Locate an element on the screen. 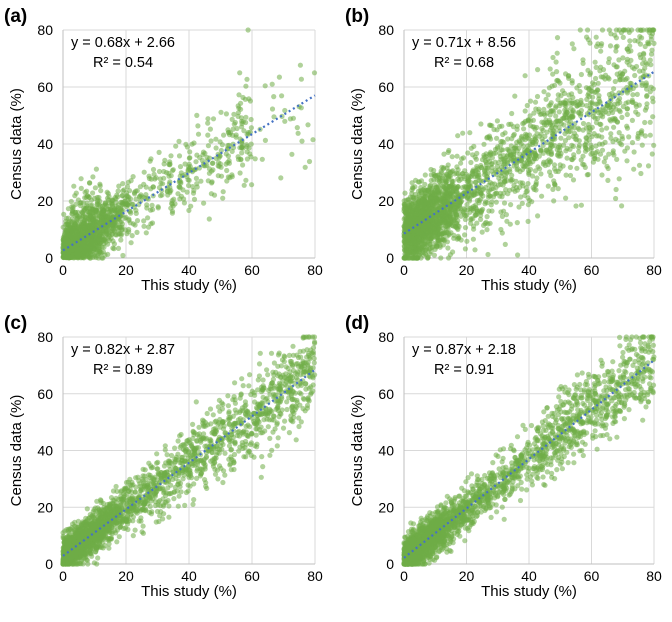 This screenshot has height=622, width=672. y-tick-label: 20 is located at coordinates (45, 201).